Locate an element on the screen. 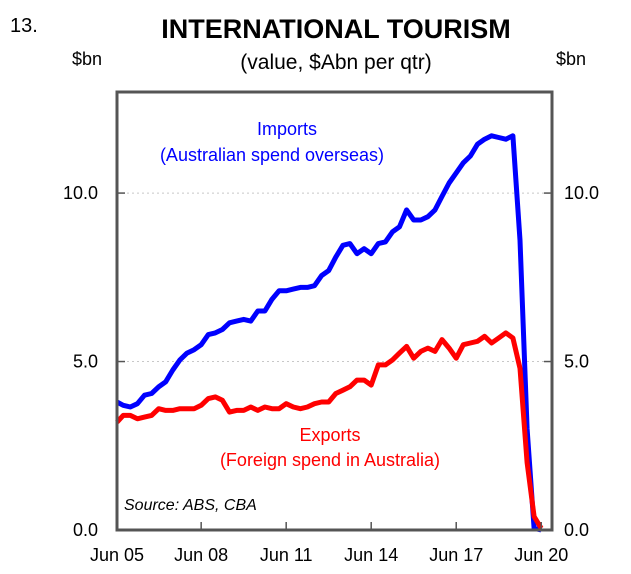 This screenshot has width=631, height=574. chart-title: INTERNATIONAL TOURISM is located at coordinates (336, 29).